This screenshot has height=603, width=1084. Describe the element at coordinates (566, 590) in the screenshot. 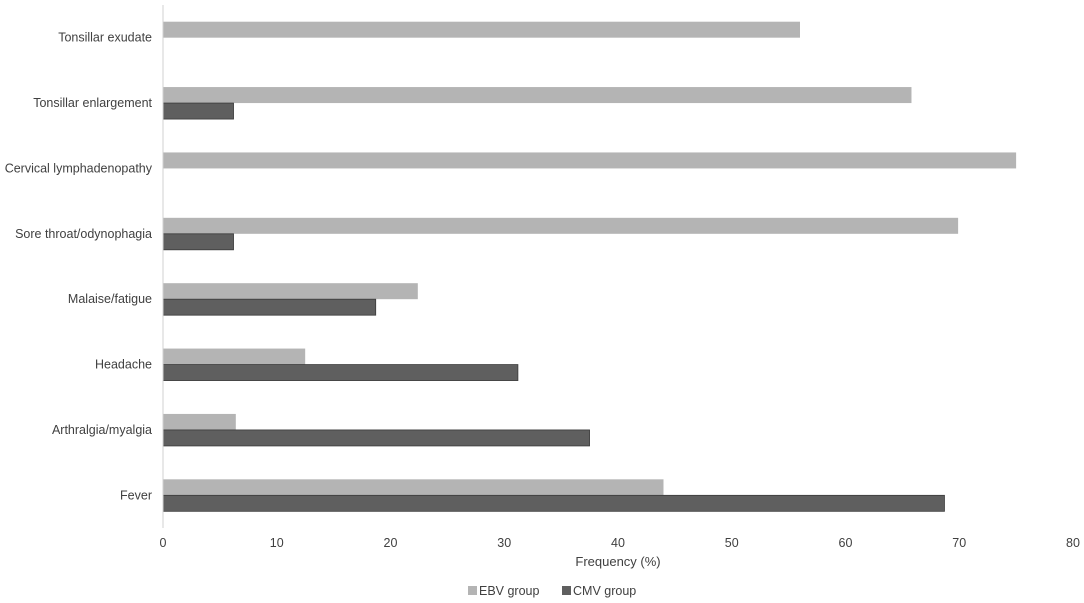

I see `cmv-legend-swatch` at that location.